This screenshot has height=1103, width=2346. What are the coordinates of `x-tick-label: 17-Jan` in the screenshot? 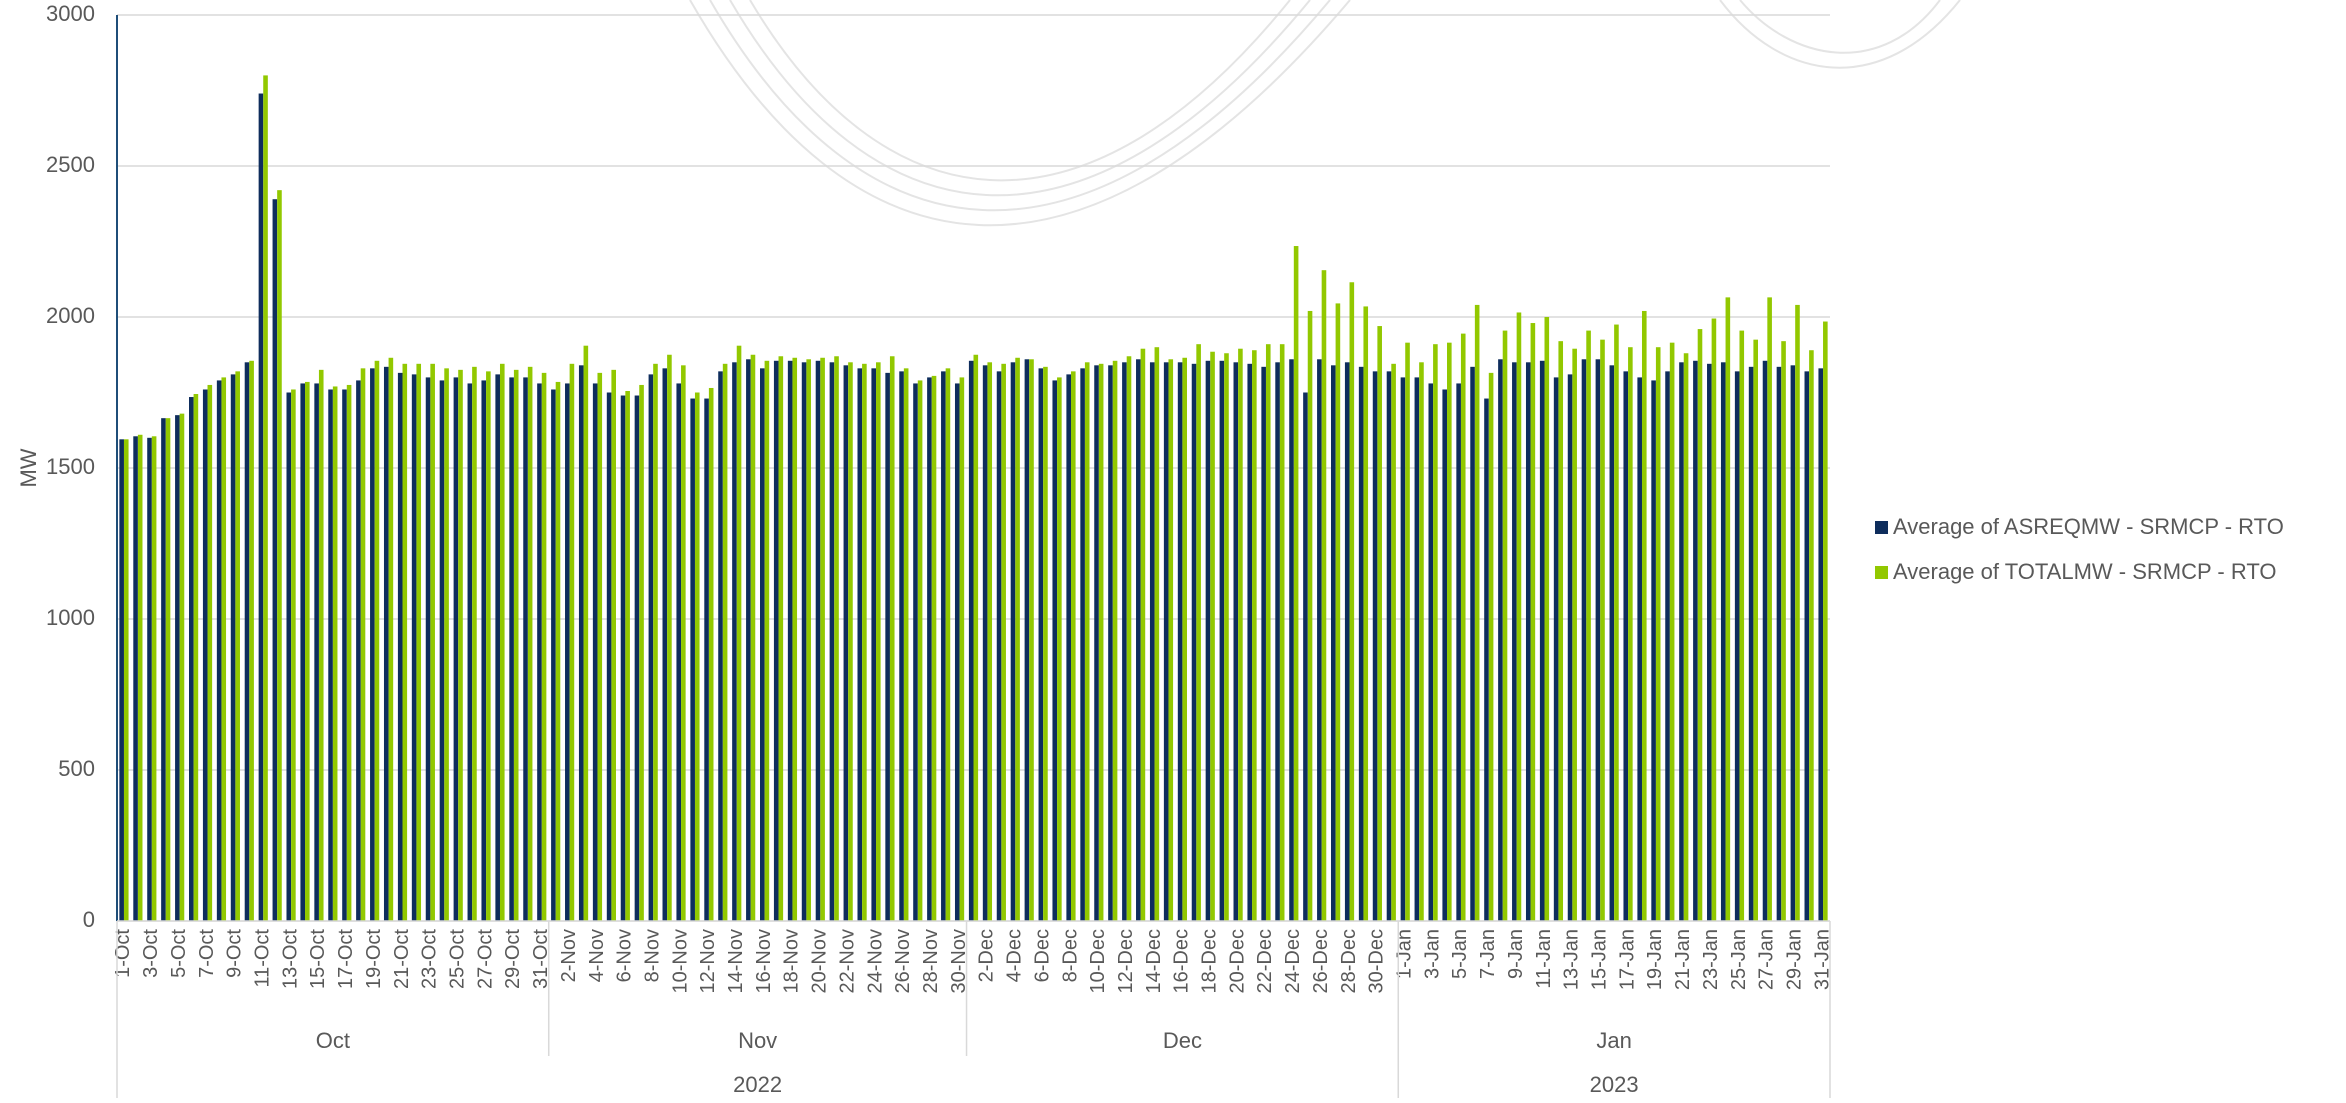 It's located at (1627, 959).